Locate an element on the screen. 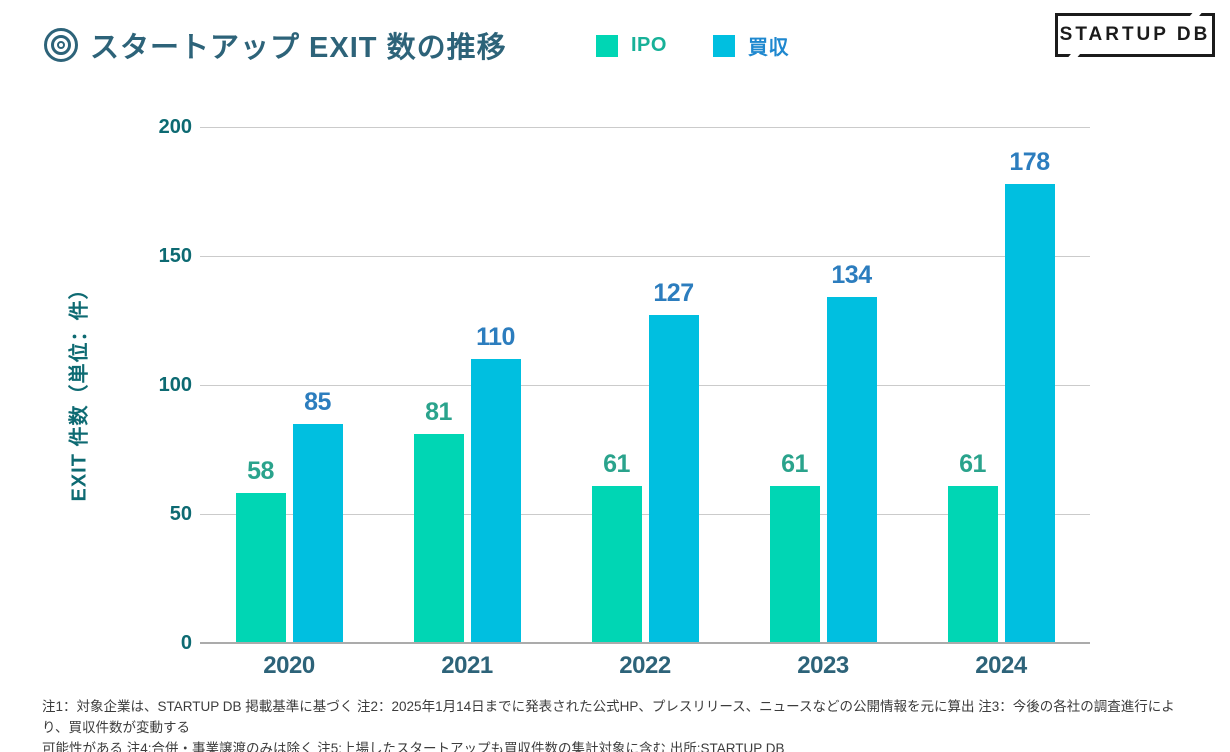  x-tick-2022: 2022 is located at coordinates (645, 665).